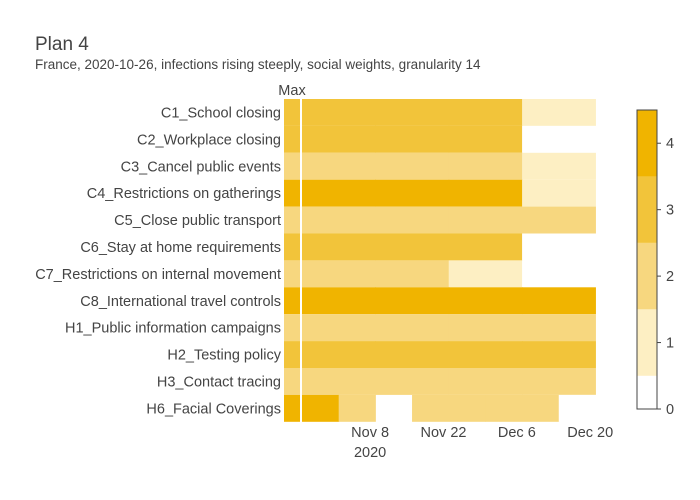 This screenshot has height=500, width=700. What do you see at coordinates (209, 140) in the screenshot?
I see `row-label: C2_Workplace closing` at bounding box center [209, 140].